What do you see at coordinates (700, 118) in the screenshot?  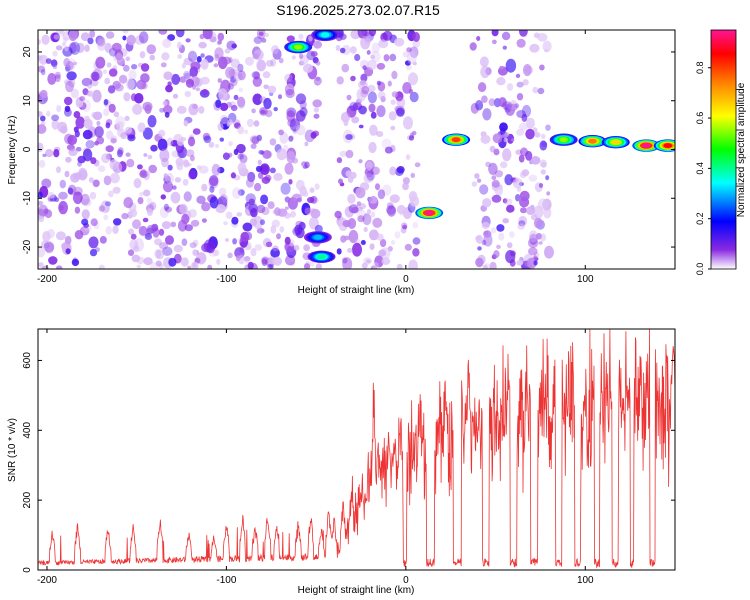 I see `colorbar-tick-label: 0.6` at bounding box center [700, 118].